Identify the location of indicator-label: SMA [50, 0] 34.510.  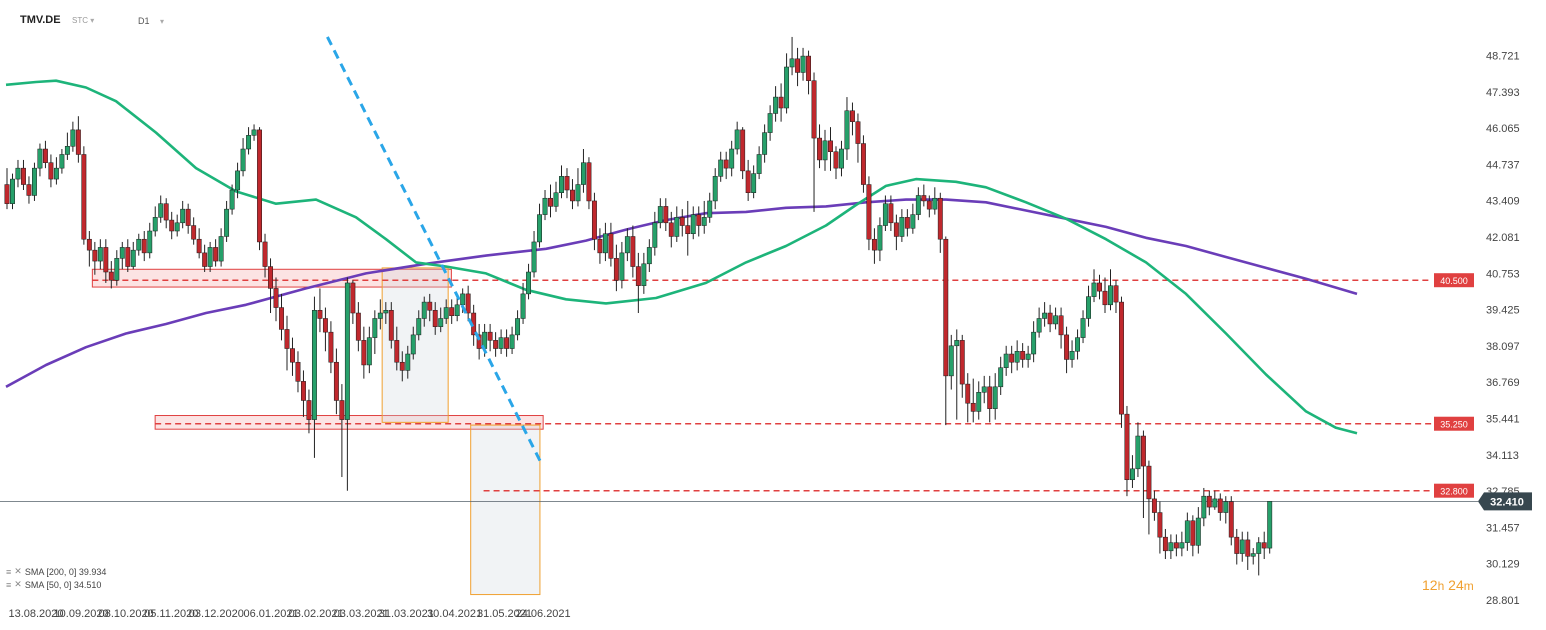
(63, 584).